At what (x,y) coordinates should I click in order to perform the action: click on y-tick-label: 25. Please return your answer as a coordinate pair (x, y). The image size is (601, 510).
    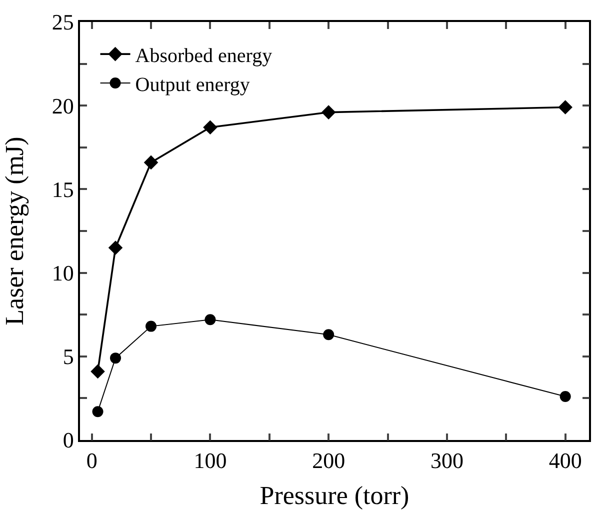
    Looking at the image, I should click on (63, 22).